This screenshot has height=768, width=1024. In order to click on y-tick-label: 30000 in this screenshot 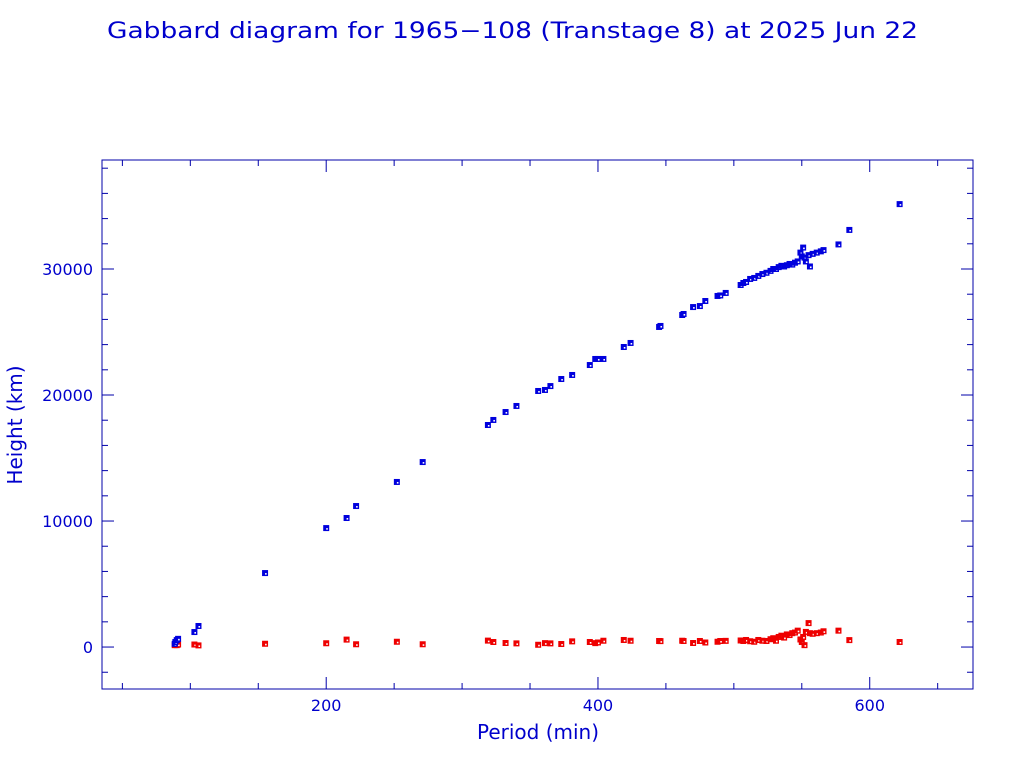, I will do `click(67, 269)`.